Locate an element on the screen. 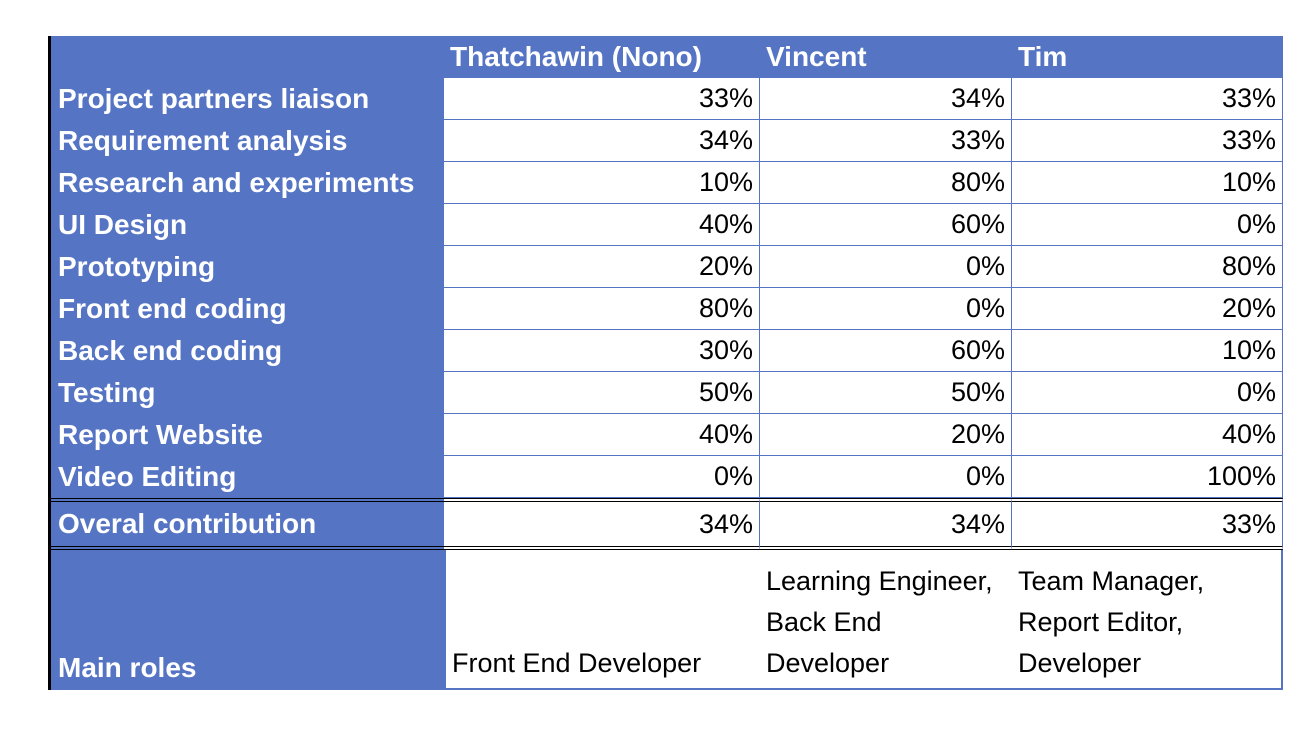  total-row: Overal contribution 34% 34% 33% is located at coordinates (667, 524).